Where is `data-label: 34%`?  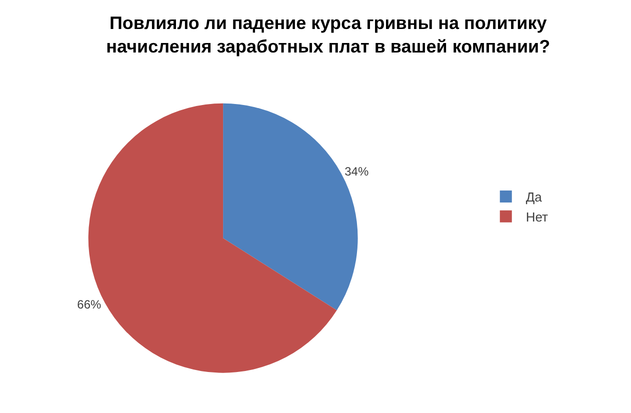 data-label: 34% is located at coordinates (356, 171).